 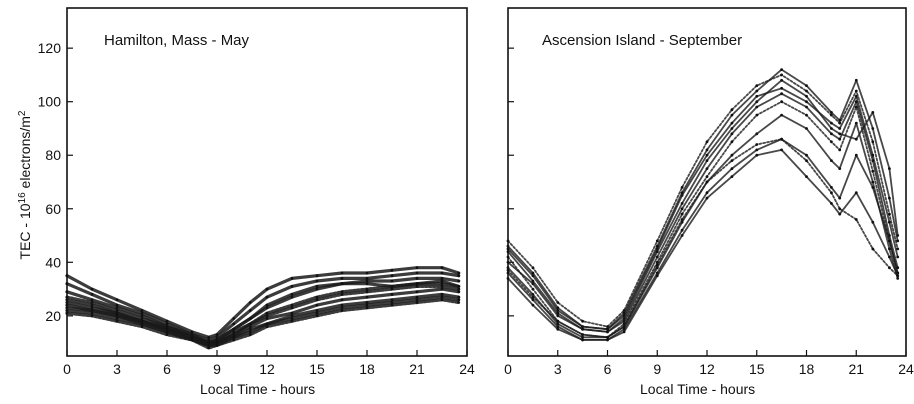 What do you see at coordinates (25, 184) in the screenshot?
I see `y-axis-label: TEC - 1016 electrons/m2` at bounding box center [25, 184].